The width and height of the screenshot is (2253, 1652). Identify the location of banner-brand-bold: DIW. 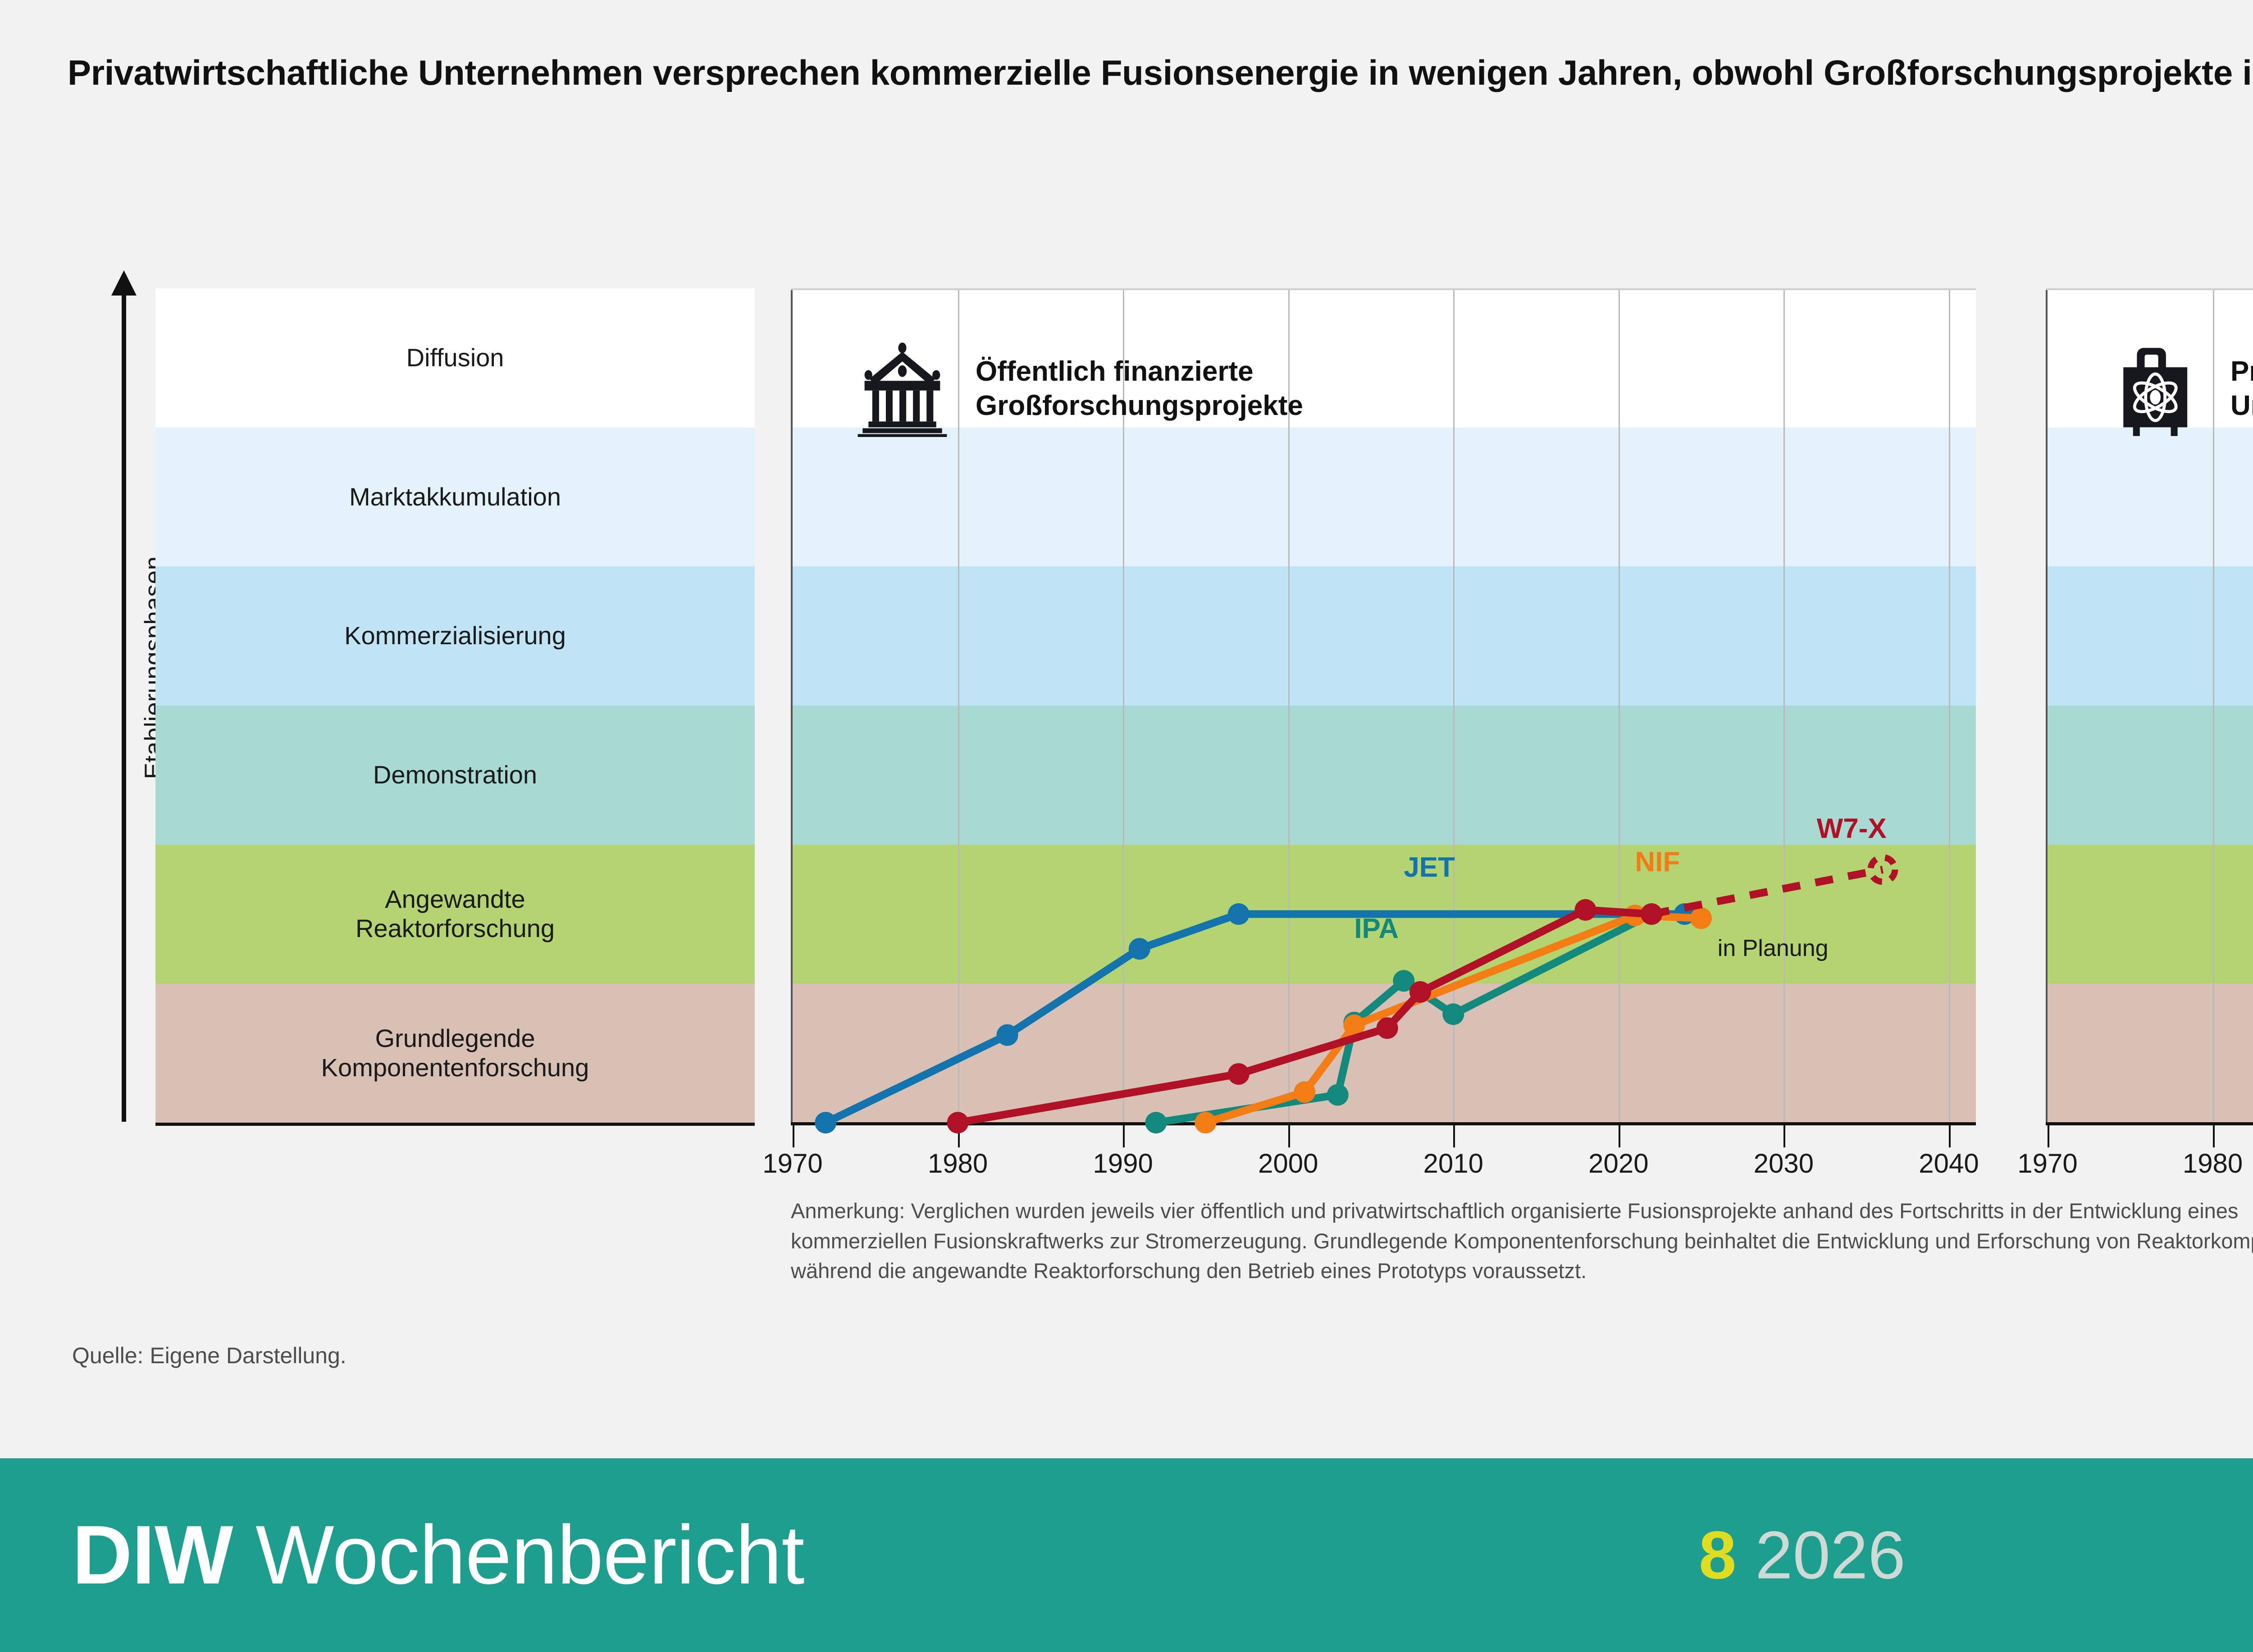
(152, 1555).